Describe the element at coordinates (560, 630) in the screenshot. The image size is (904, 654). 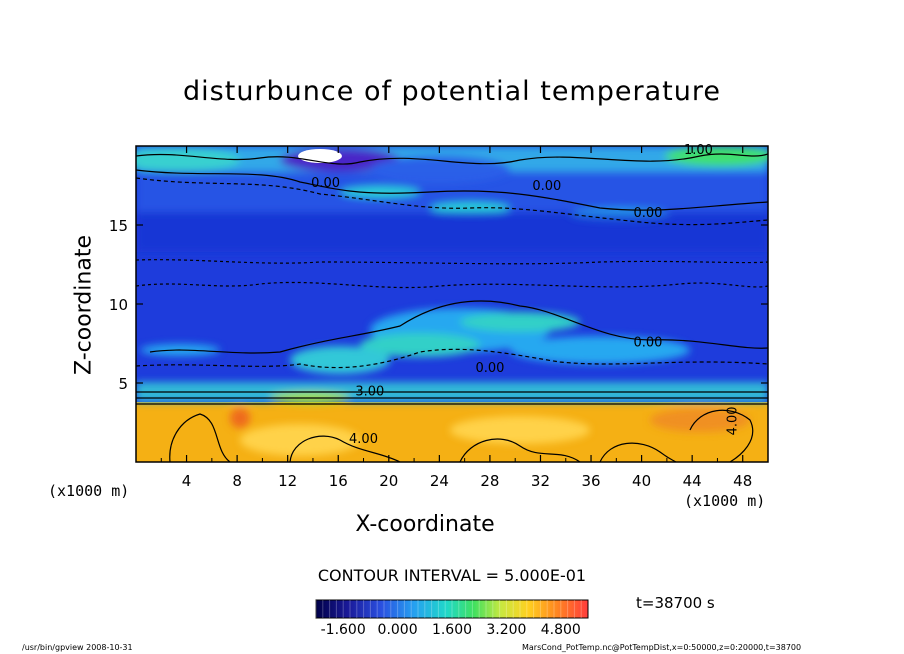
I see `colorbar-tick-label: 4.800` at that location.